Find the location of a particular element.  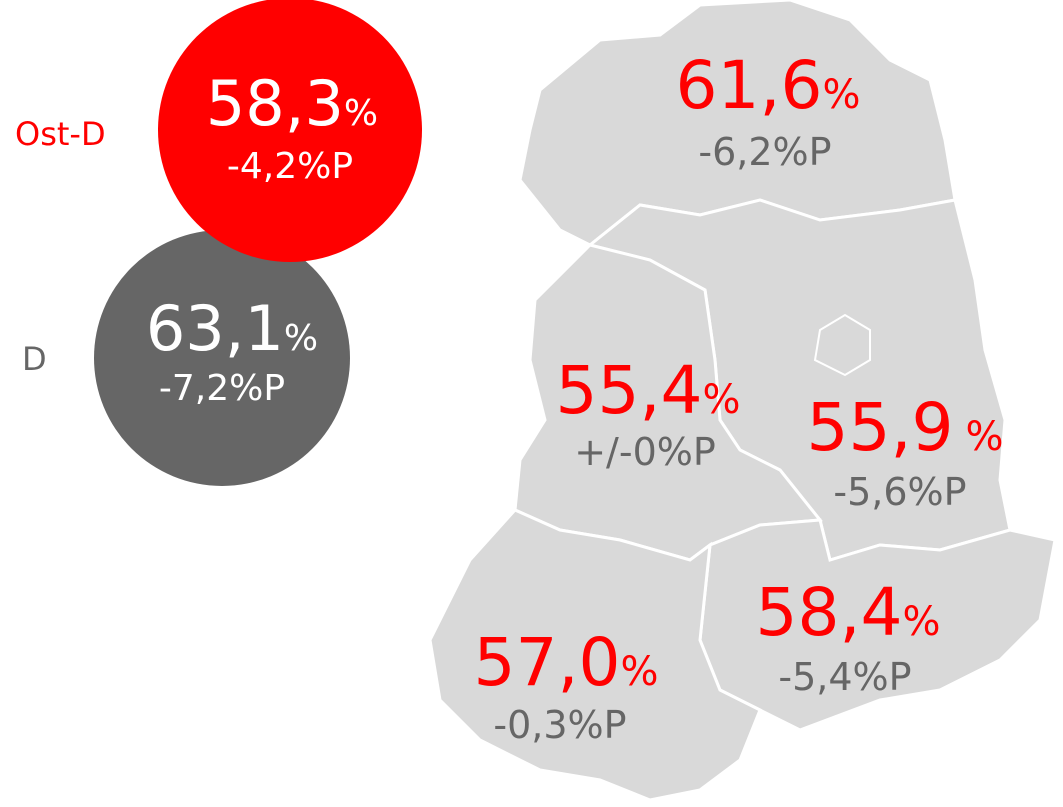

value: 58,4% is located at coordinates (848, 612).